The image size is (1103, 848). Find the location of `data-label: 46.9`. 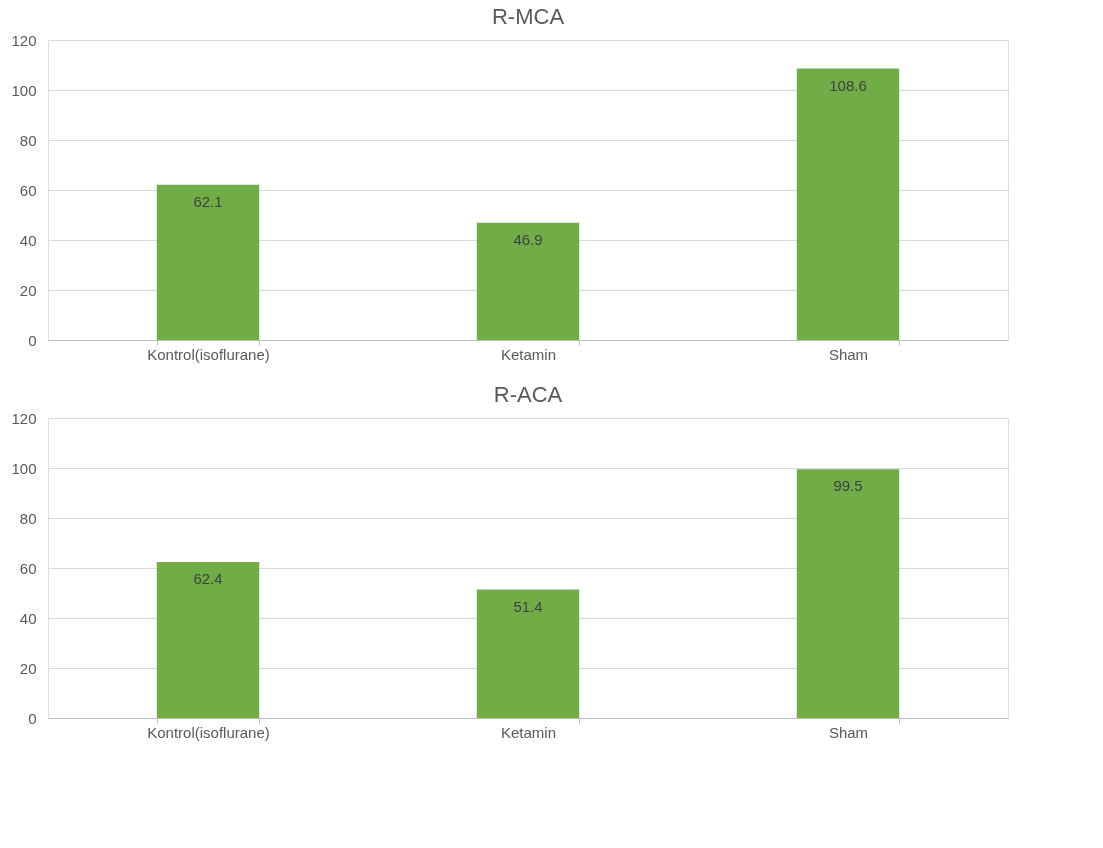

data-label: 46.9 is located at coordinates (528, 239).